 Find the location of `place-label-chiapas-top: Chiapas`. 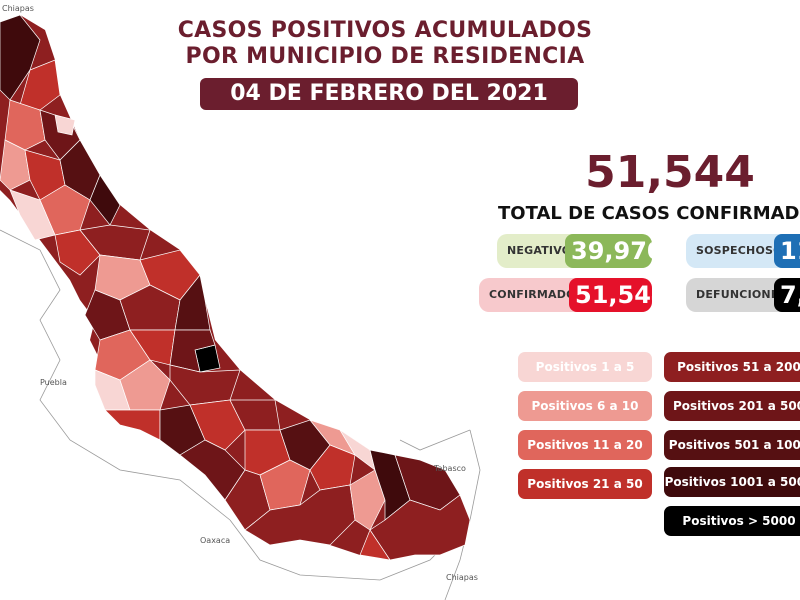

place-label-chiapas-top: Chiapas is located at coordinates (18, 8).